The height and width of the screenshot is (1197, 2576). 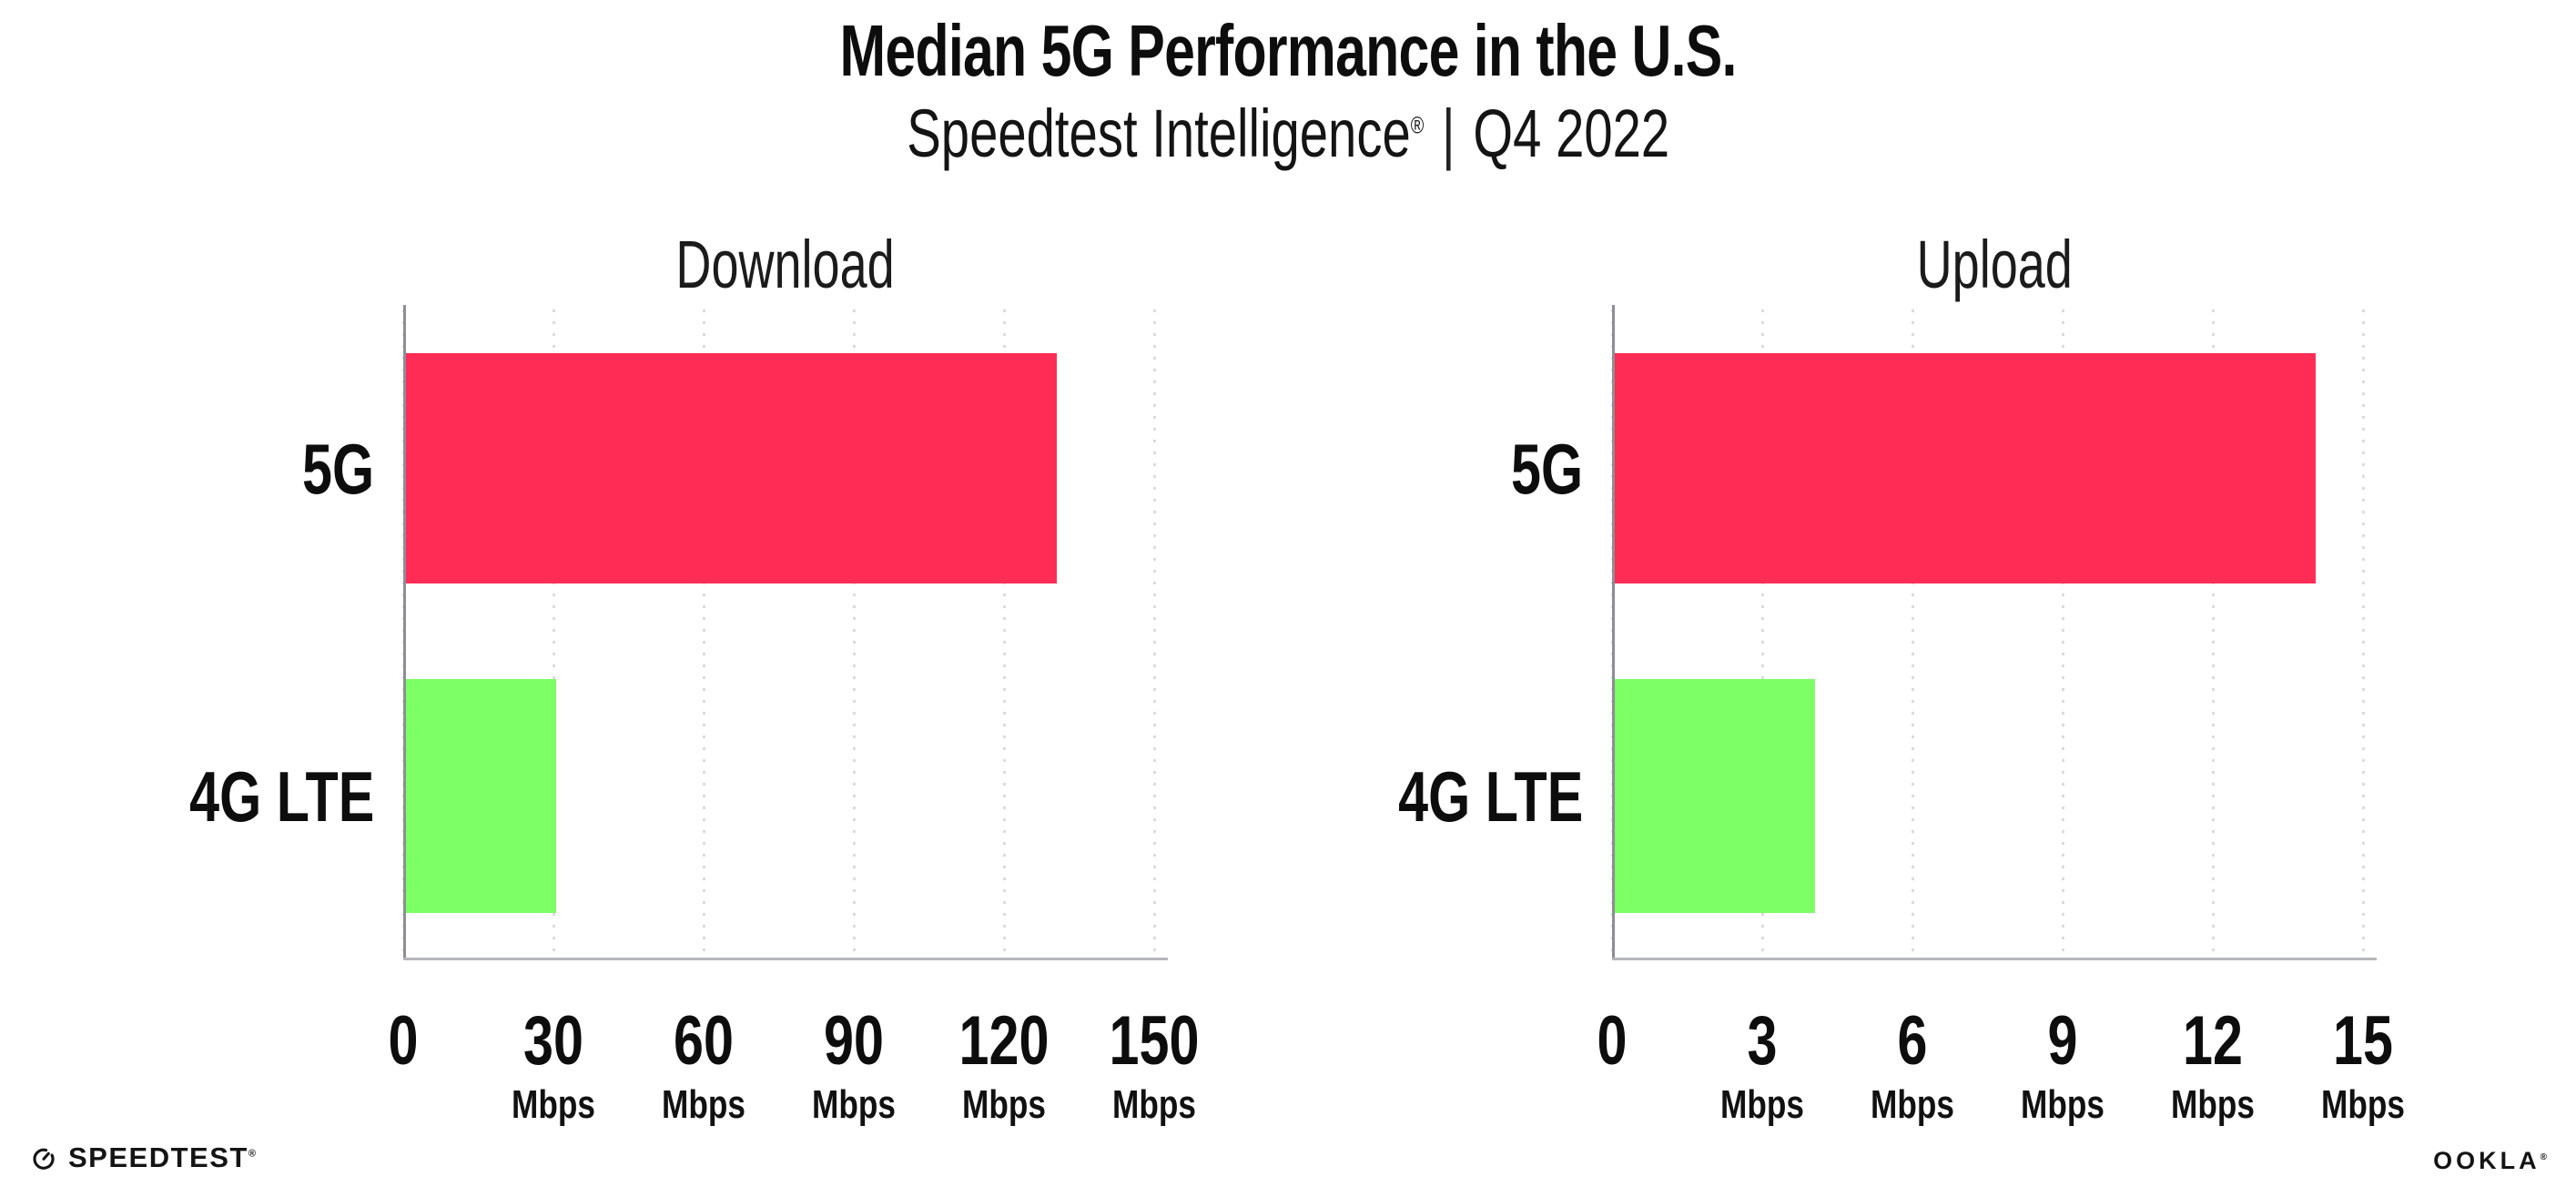 What do you see at coordinates (253, 1154) in the screenshot?
I see `speedtest-registered-mark-icon: ®` at bounding box center [253, 1154].